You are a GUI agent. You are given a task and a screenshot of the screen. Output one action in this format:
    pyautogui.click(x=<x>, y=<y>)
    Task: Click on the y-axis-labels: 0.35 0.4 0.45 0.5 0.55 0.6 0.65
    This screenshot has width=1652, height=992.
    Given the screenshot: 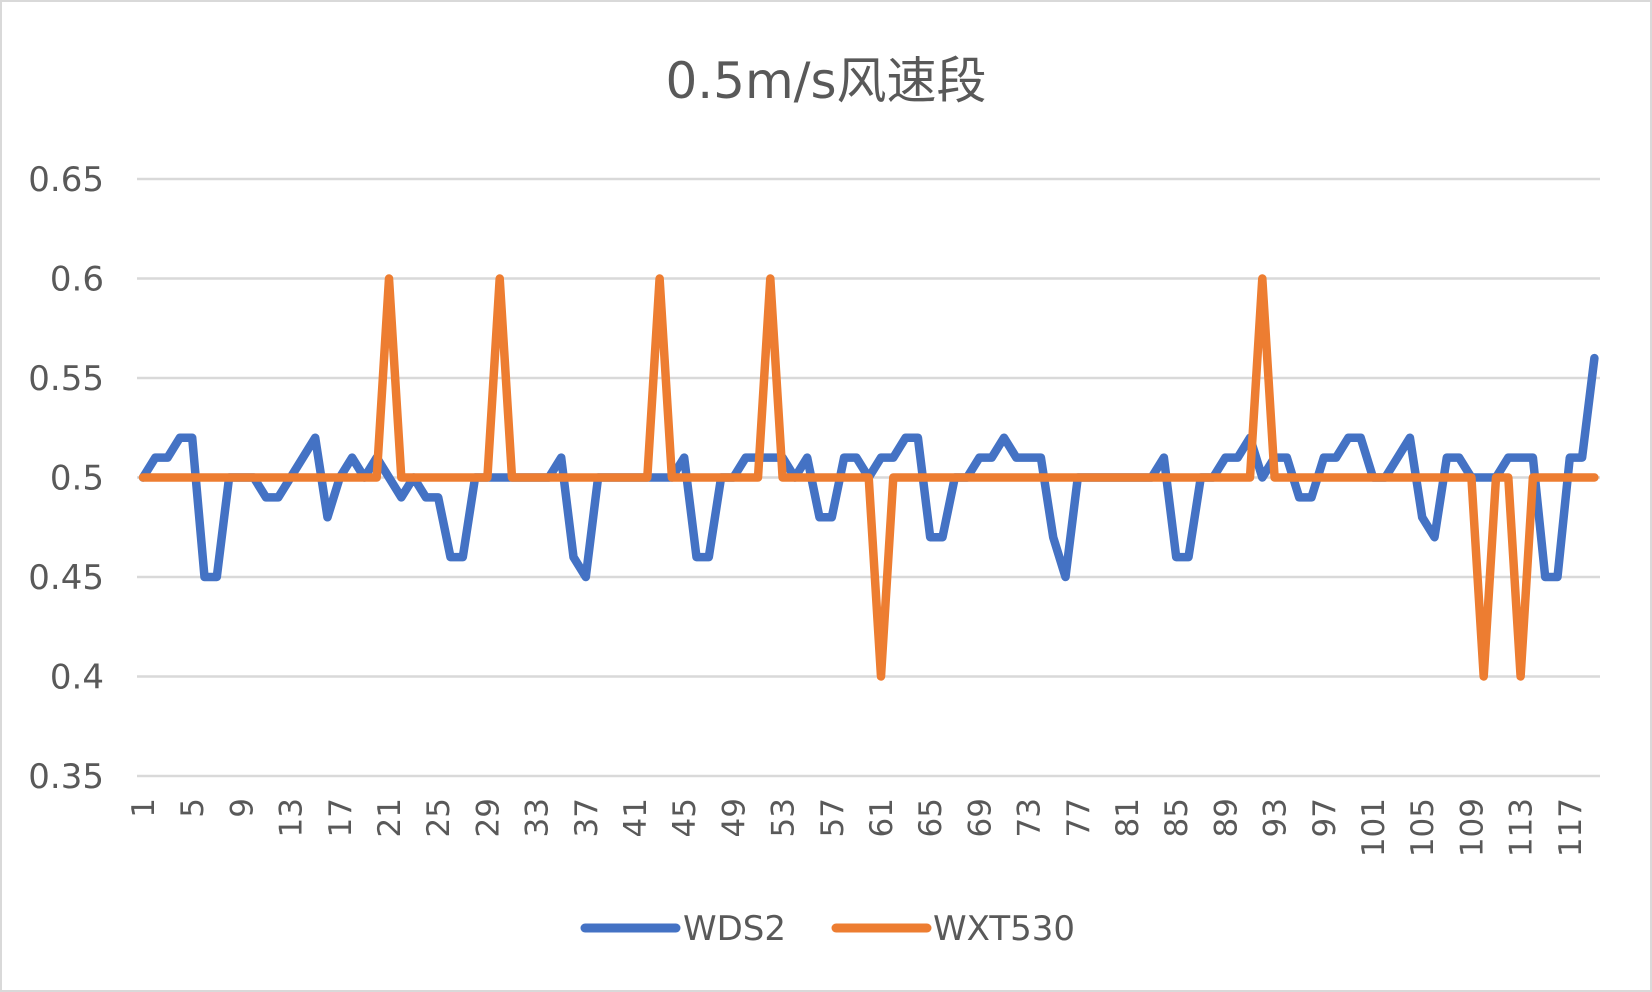 What is the action you would take?
    pyautogui.click(x=66, y=478)
    